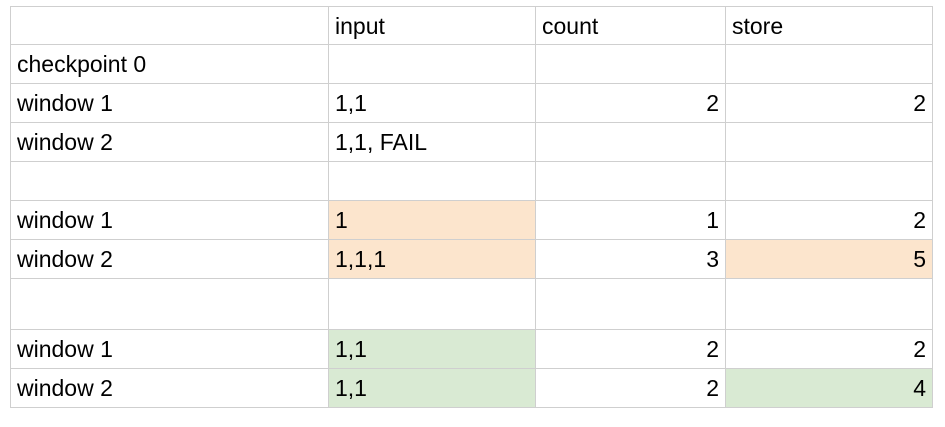  I want to click on header-cell-input: input, so click(432, 25).